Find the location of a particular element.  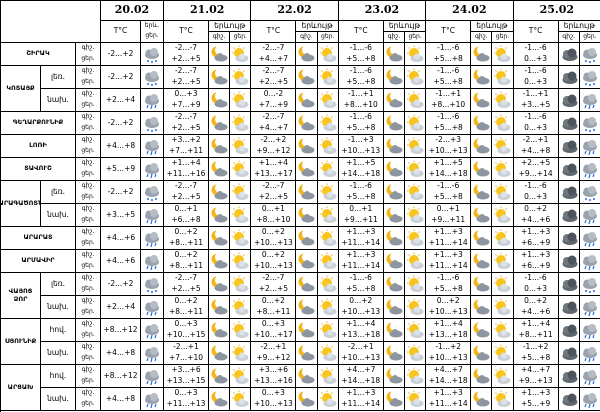

cell-text: +1...+5 is located at coordinates (448, 163).